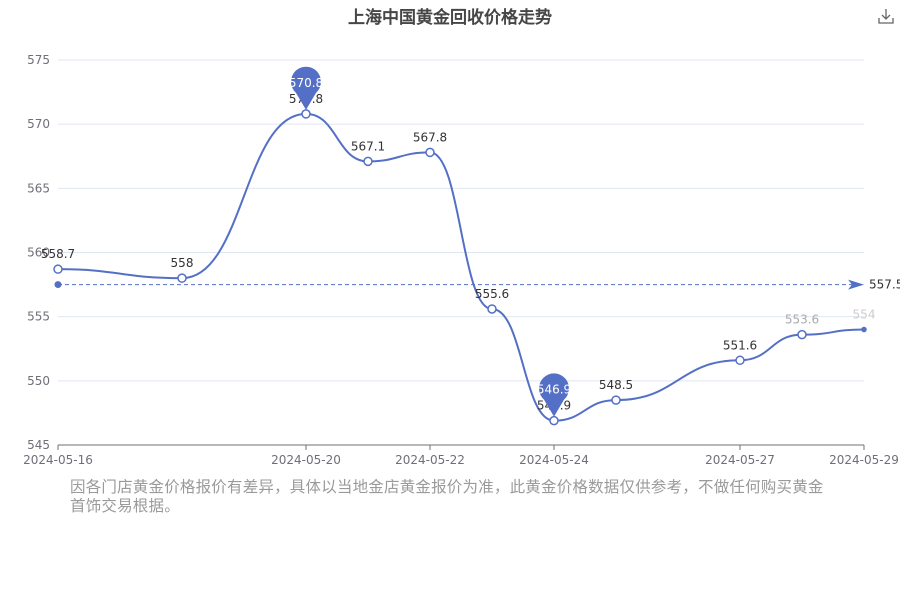  I want to click on data-label: 567.1, so click(368, 146).